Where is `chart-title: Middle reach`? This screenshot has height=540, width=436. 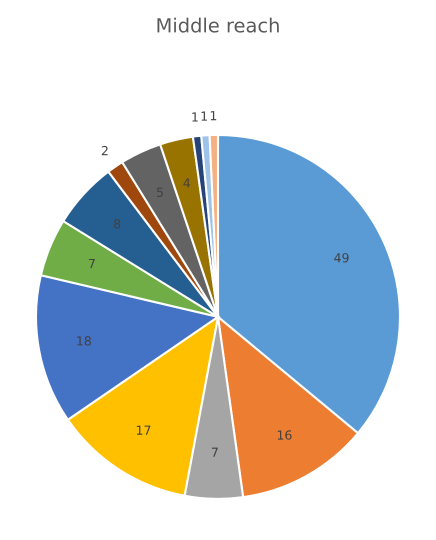 chart-title: Middle reach is located at coordinates (218, 25).